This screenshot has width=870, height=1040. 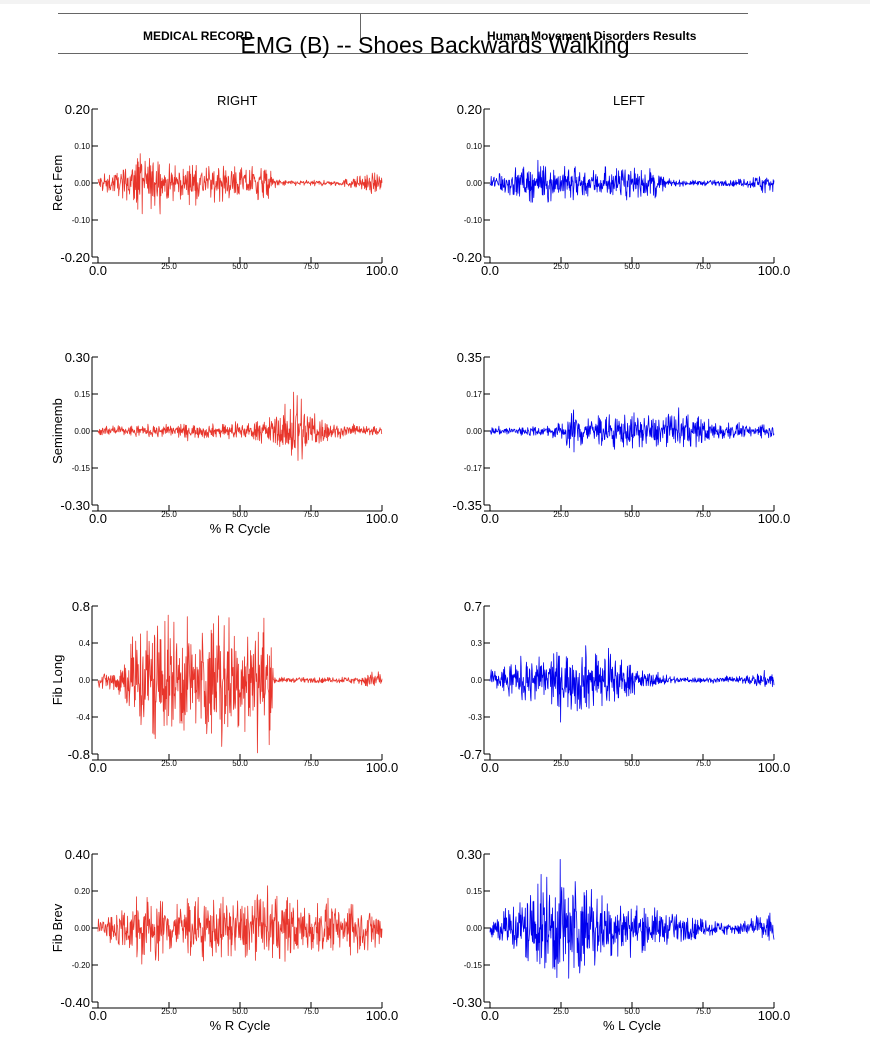 What do you see at coordinates (477, 643) in the screenshot?
I see `y-tick-label-left-2: 0.3` at bounding box center [477, 643].